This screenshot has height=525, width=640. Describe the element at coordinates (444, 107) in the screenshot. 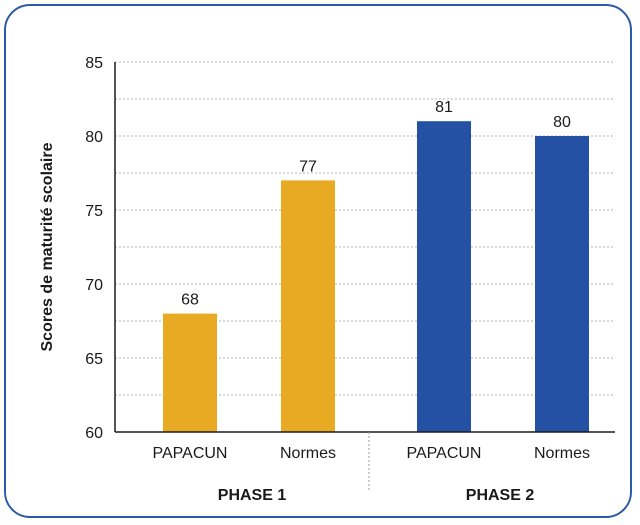

I see `value-label: 81` at that location.